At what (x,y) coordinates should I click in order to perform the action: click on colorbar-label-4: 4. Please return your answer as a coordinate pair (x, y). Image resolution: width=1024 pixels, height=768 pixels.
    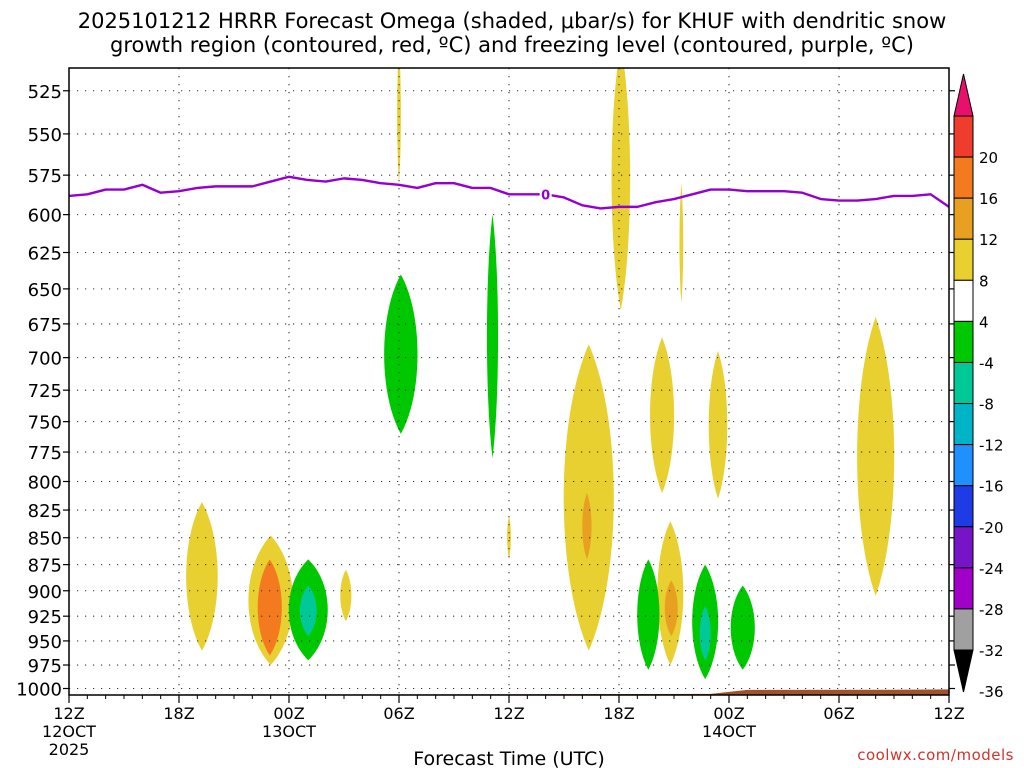
    Looking at the image, I should click on (984, 322).